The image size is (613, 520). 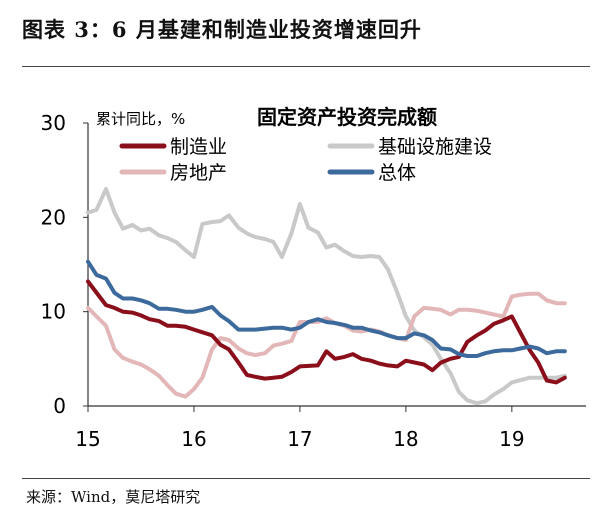 What do you see at coordinates (140, 119) in the screenshot?
I see `y-axis-label: 累计同比，%` at bounding box center [140, 119].